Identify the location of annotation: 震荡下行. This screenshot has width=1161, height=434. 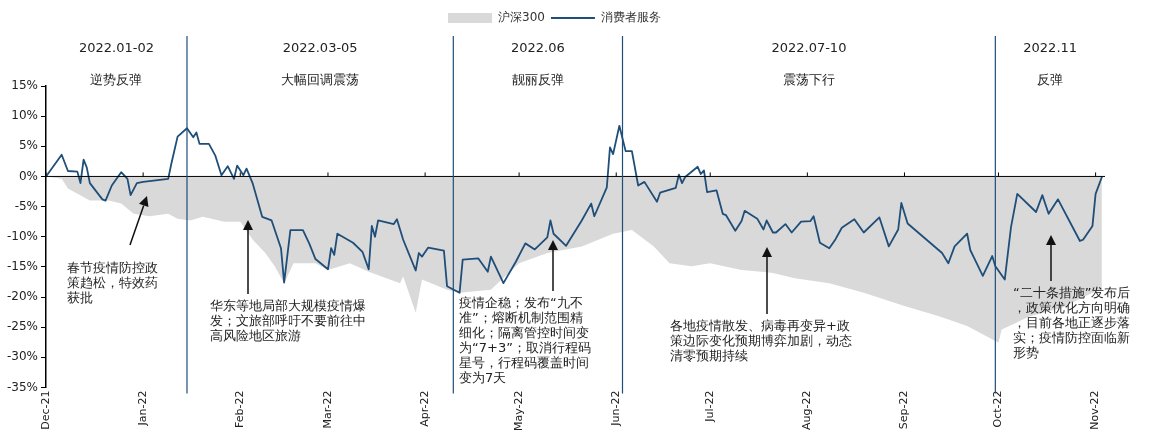
(808, 80).